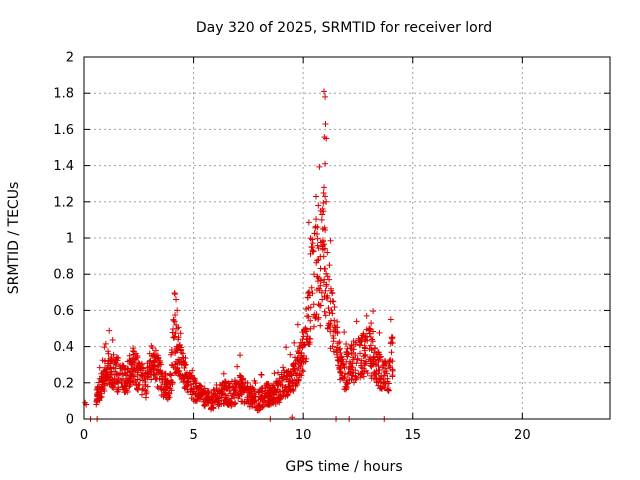  I want to click on y-axis-label: SRMTID / TECUs, so click(14, 238).